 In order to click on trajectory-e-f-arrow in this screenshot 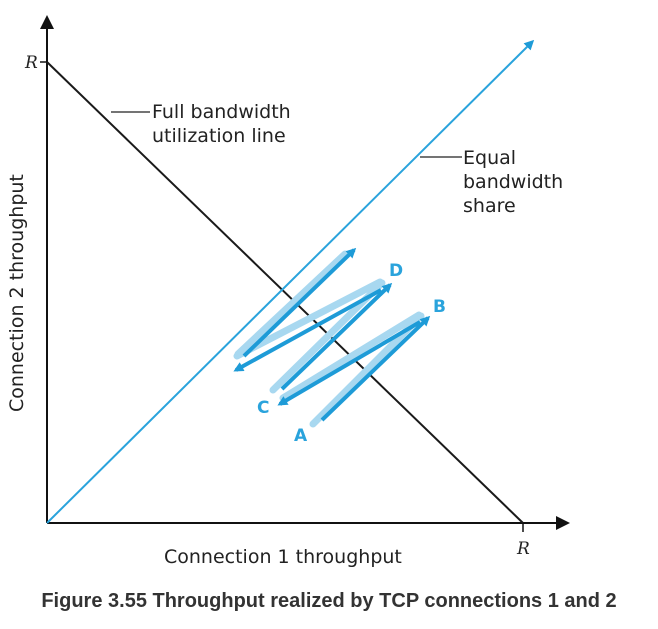, I will do `click(299, 302)`.